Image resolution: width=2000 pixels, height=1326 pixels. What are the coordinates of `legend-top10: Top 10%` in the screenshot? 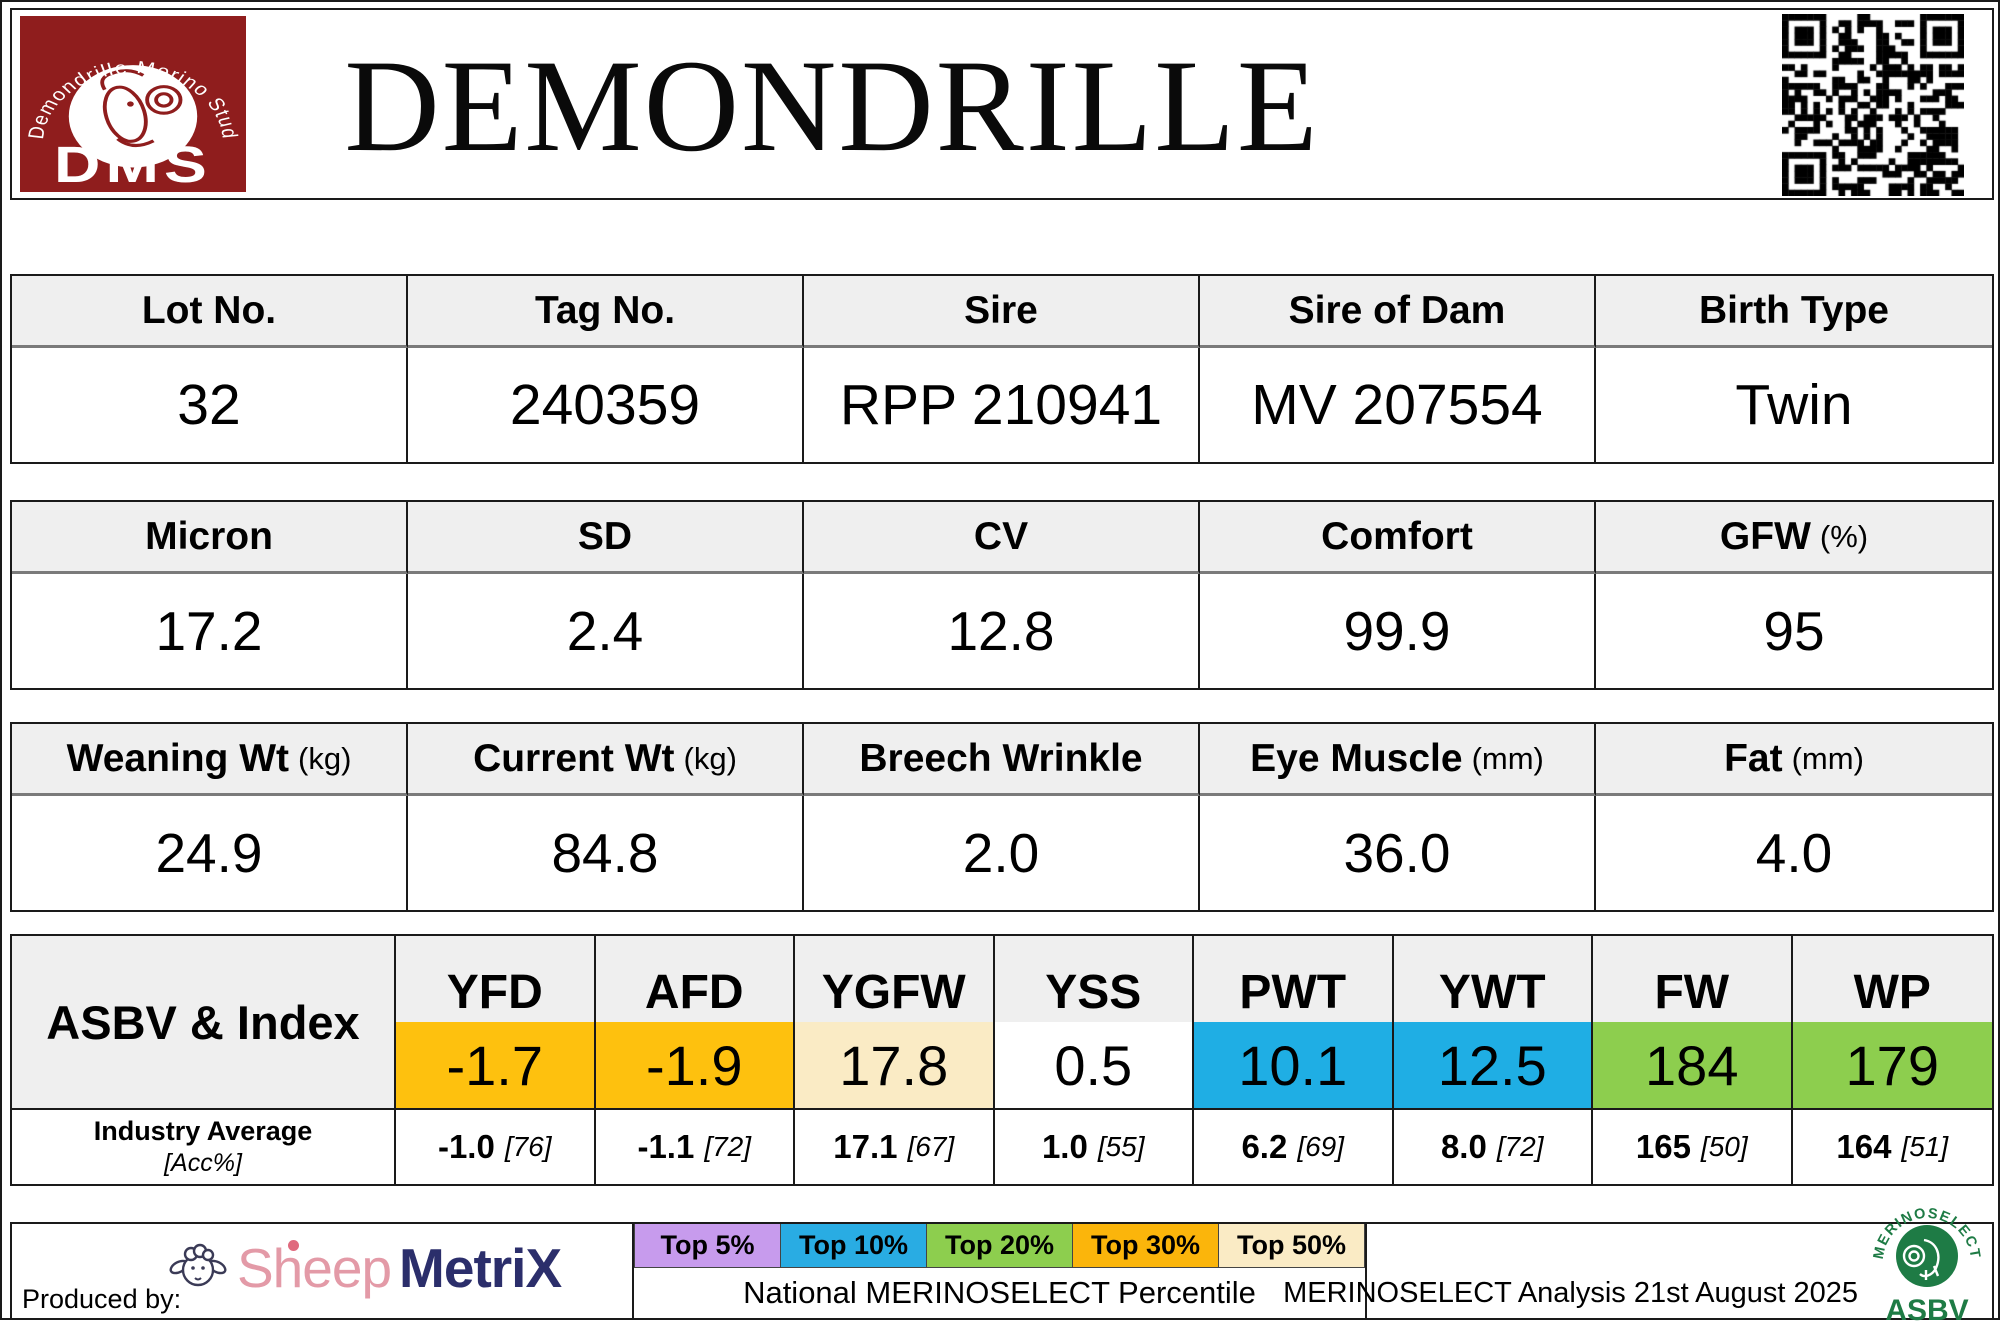 It's located at (854, 1246).